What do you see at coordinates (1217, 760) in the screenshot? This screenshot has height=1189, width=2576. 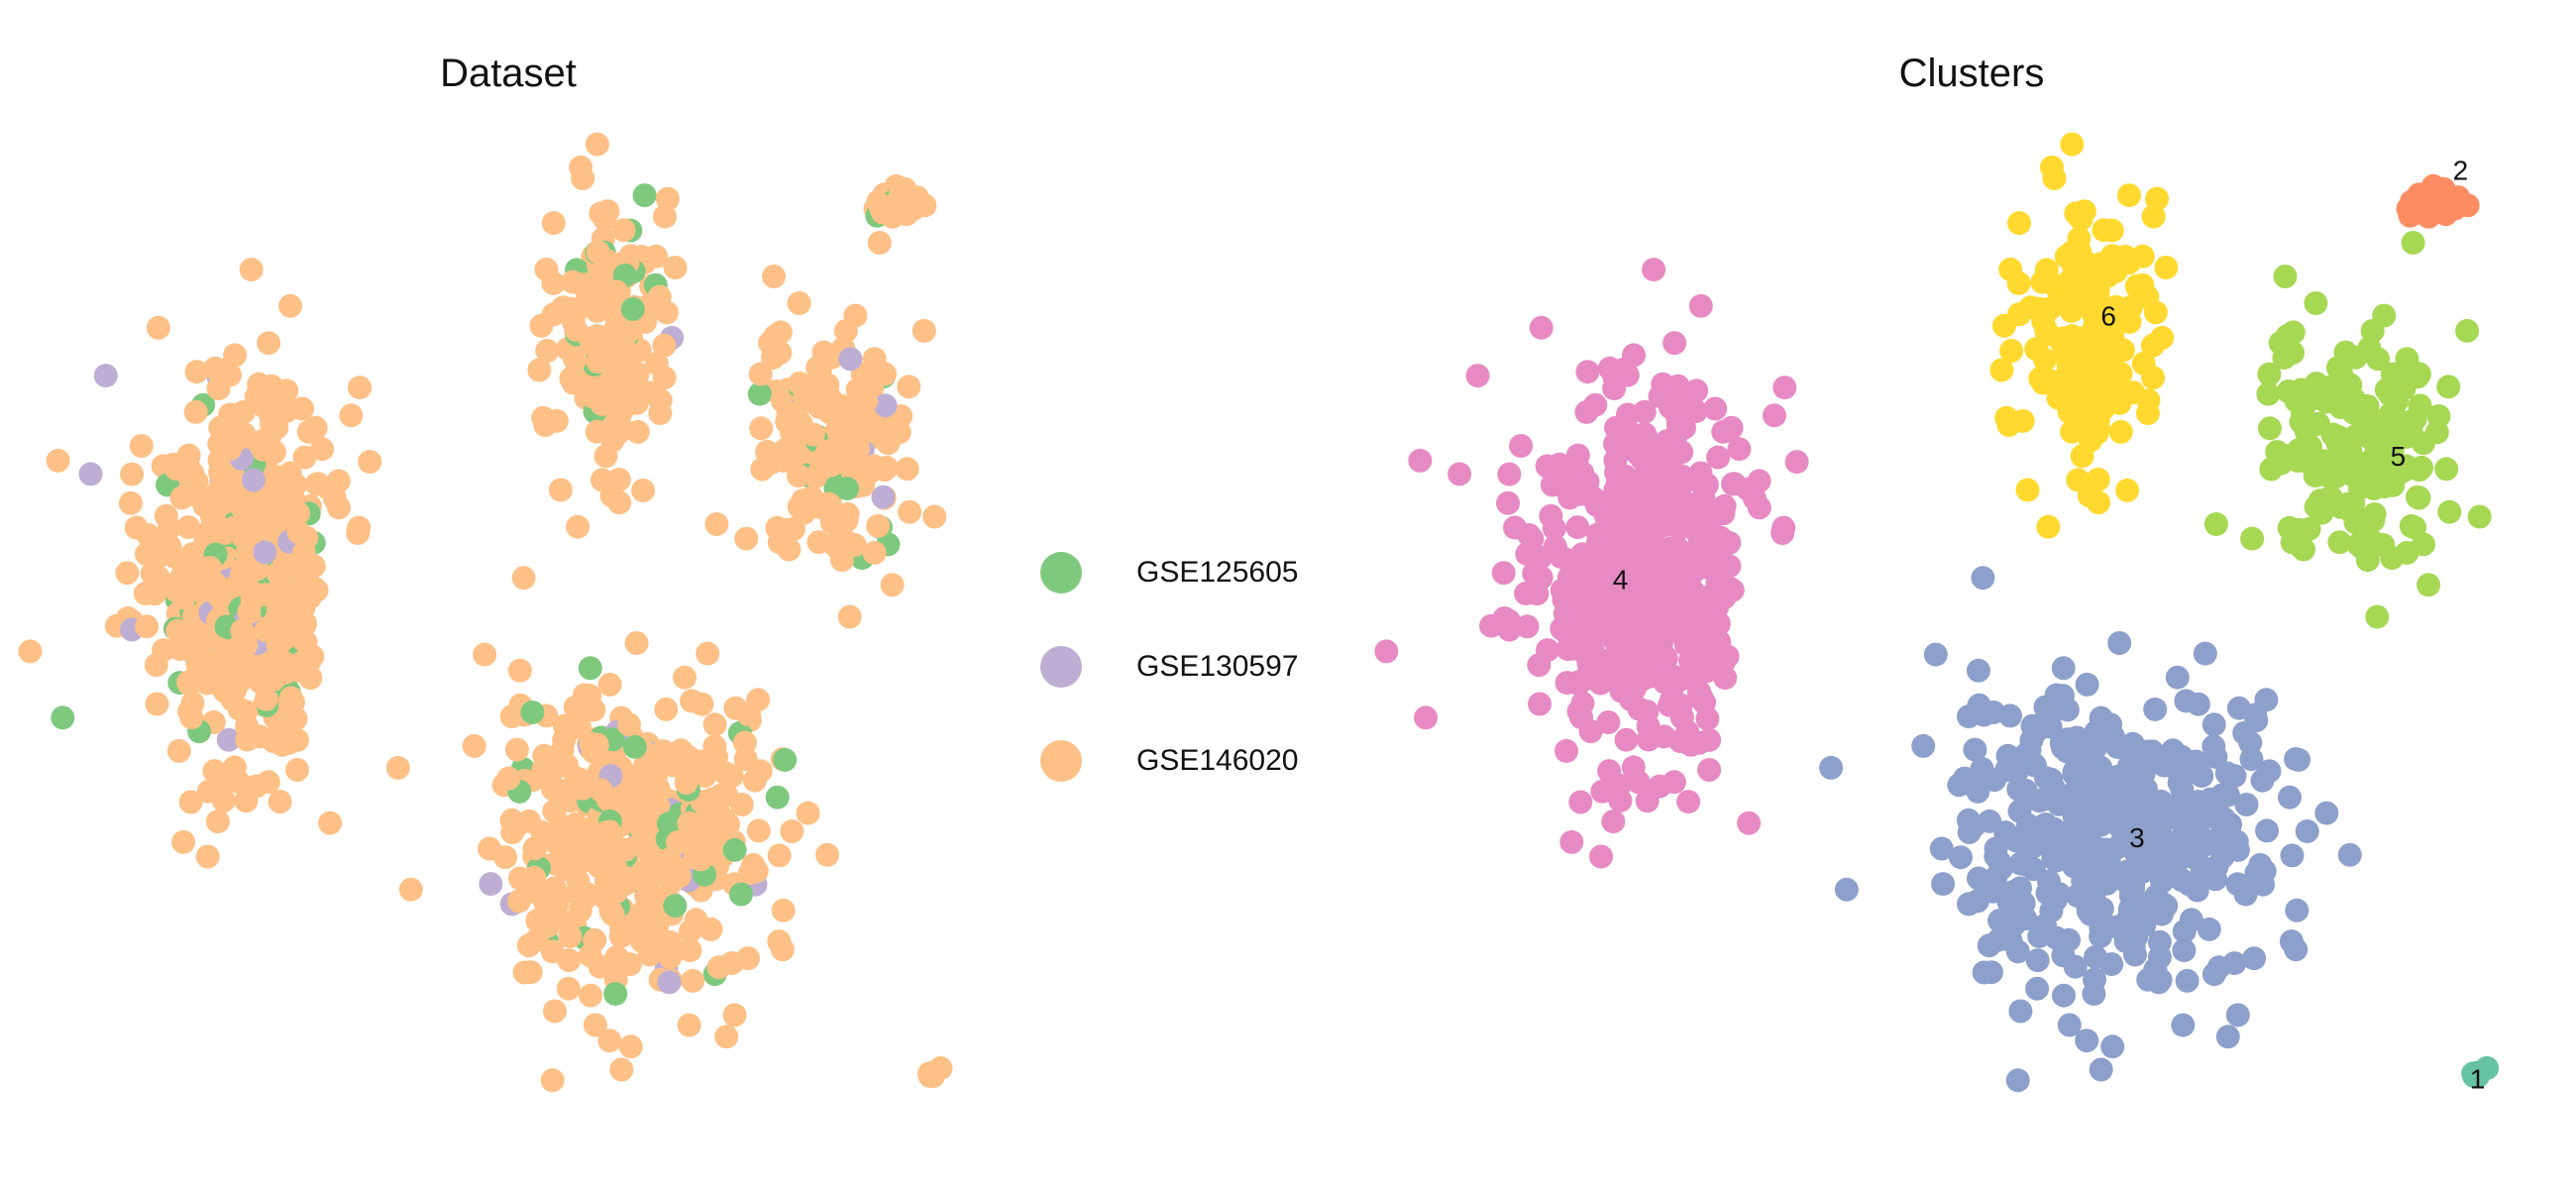 I see `legend-label: GSE146020` at bounding box center [1217, 760].